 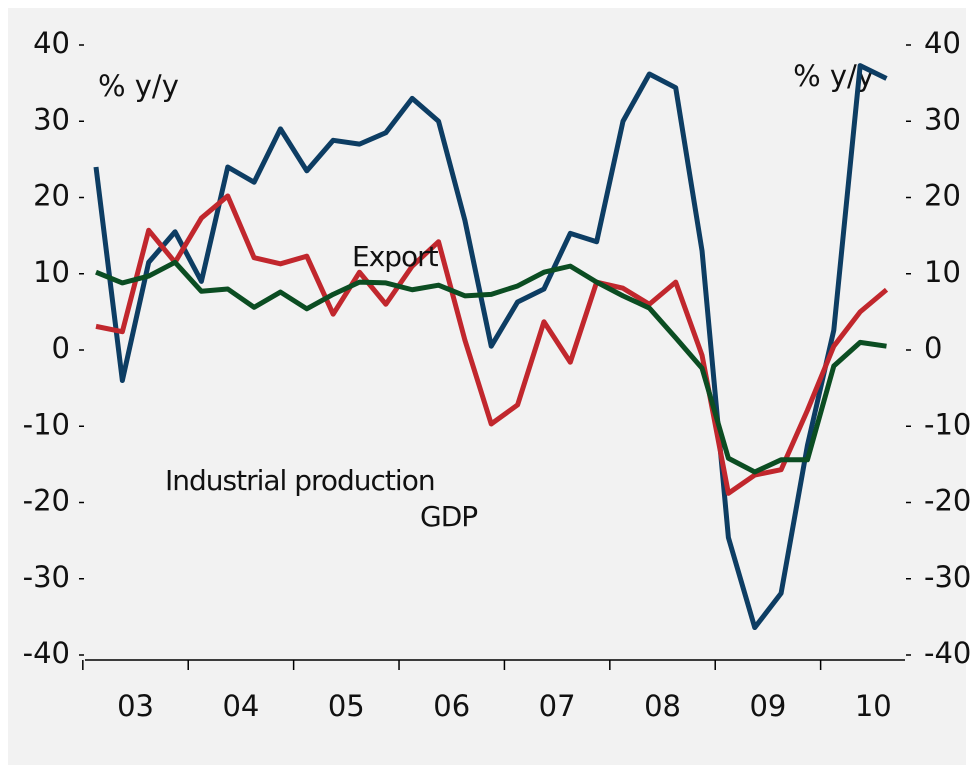 I want to click on y-tick-label: -20, so click(x=46, y=501).